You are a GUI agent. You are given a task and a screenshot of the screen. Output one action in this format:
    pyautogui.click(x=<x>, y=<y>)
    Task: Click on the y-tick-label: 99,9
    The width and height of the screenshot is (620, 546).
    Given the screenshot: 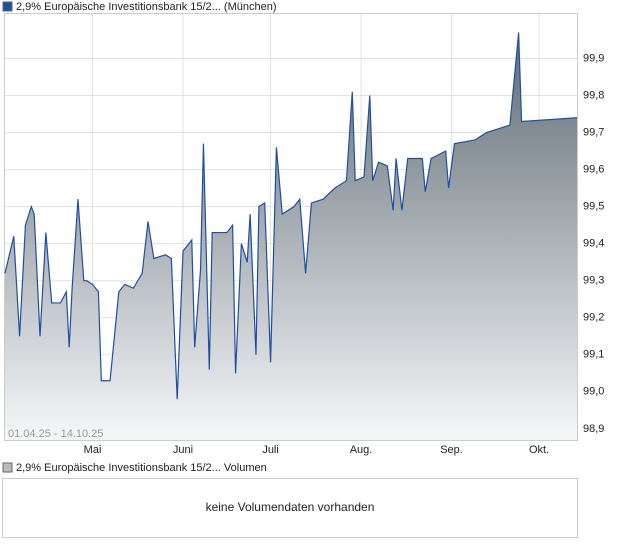 What is the action you would take?
    pyautogui.click(x=593, y=58)
    